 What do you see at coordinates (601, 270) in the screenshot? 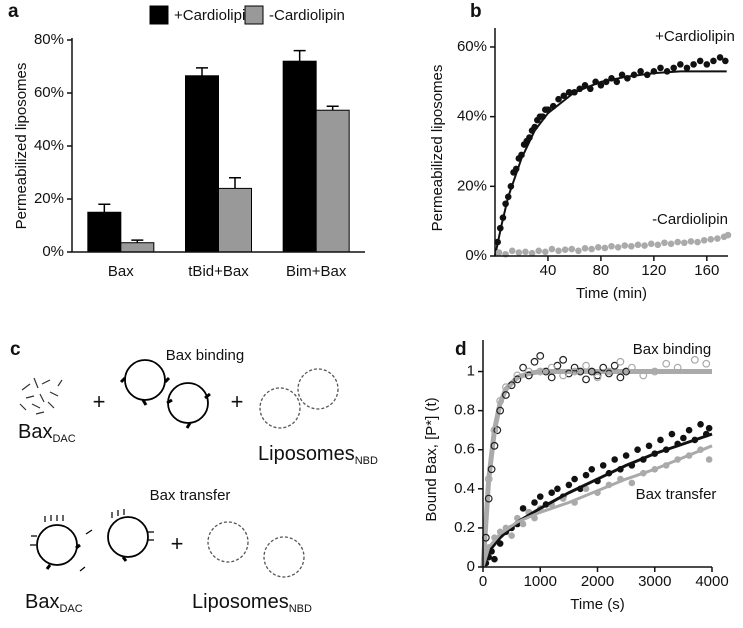
I see `x-tick-label: 80` at bounding box center [601, 270].